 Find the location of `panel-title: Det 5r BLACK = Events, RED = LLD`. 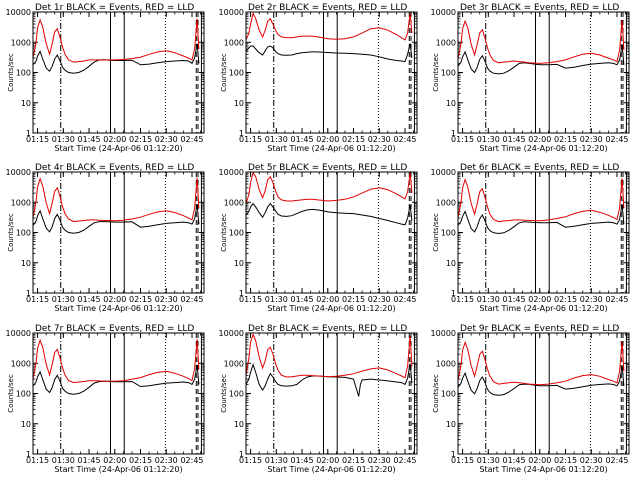

panel-title: Det 5r BLACK = Events, RED = LLD is located at coordinates (327, 168).